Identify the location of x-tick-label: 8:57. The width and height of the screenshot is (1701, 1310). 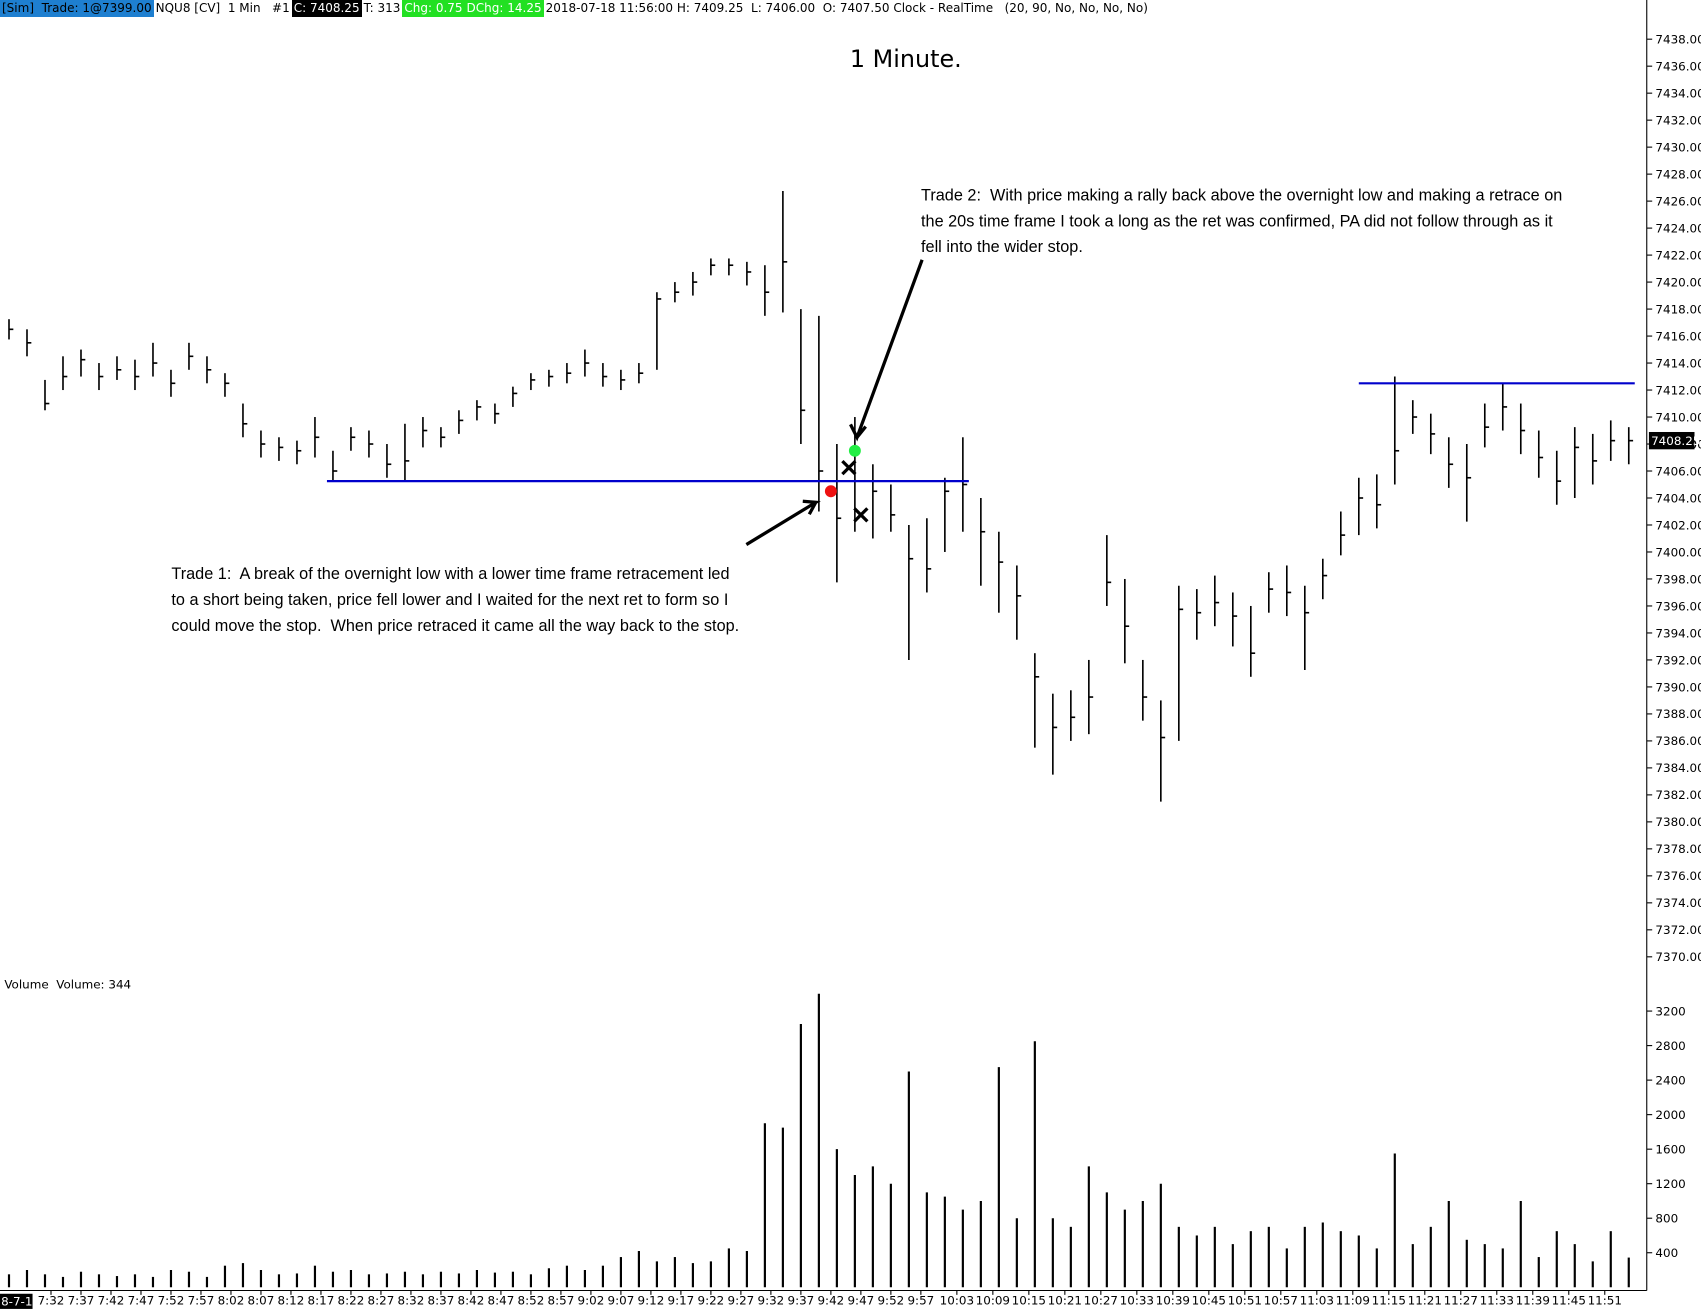
(561, 1301).